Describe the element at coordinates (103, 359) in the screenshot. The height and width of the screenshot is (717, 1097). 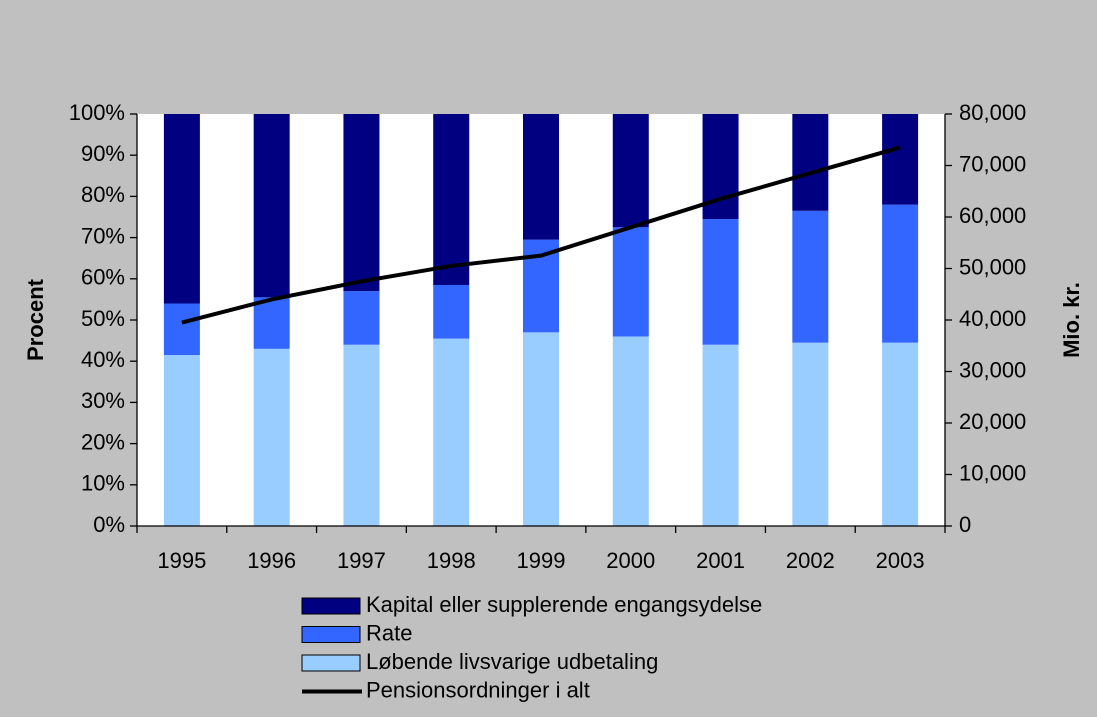
I see `y-tick-label: 40%` at that location.